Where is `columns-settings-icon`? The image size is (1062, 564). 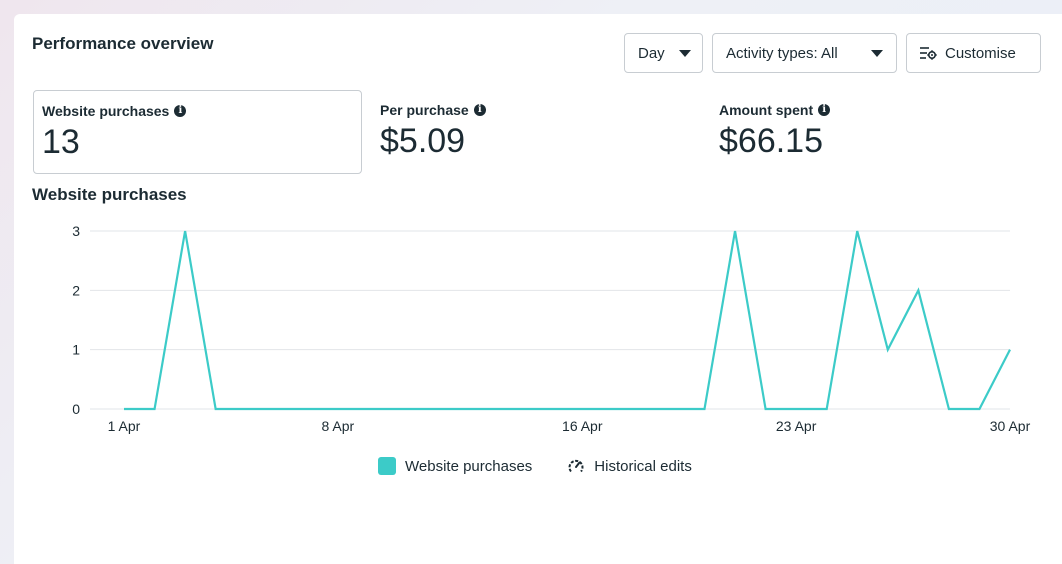
columns-settings-icon is located at coordinates (928, 53).